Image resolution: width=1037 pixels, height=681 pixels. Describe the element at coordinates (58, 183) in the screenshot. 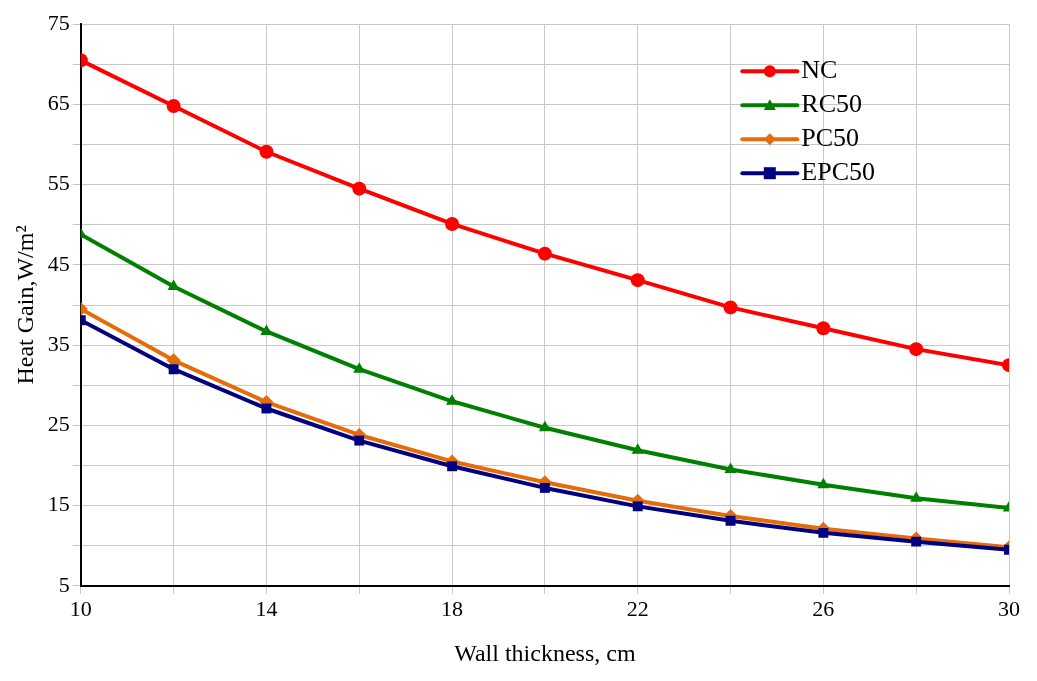

I see `y-tick-label: 55` at that location.